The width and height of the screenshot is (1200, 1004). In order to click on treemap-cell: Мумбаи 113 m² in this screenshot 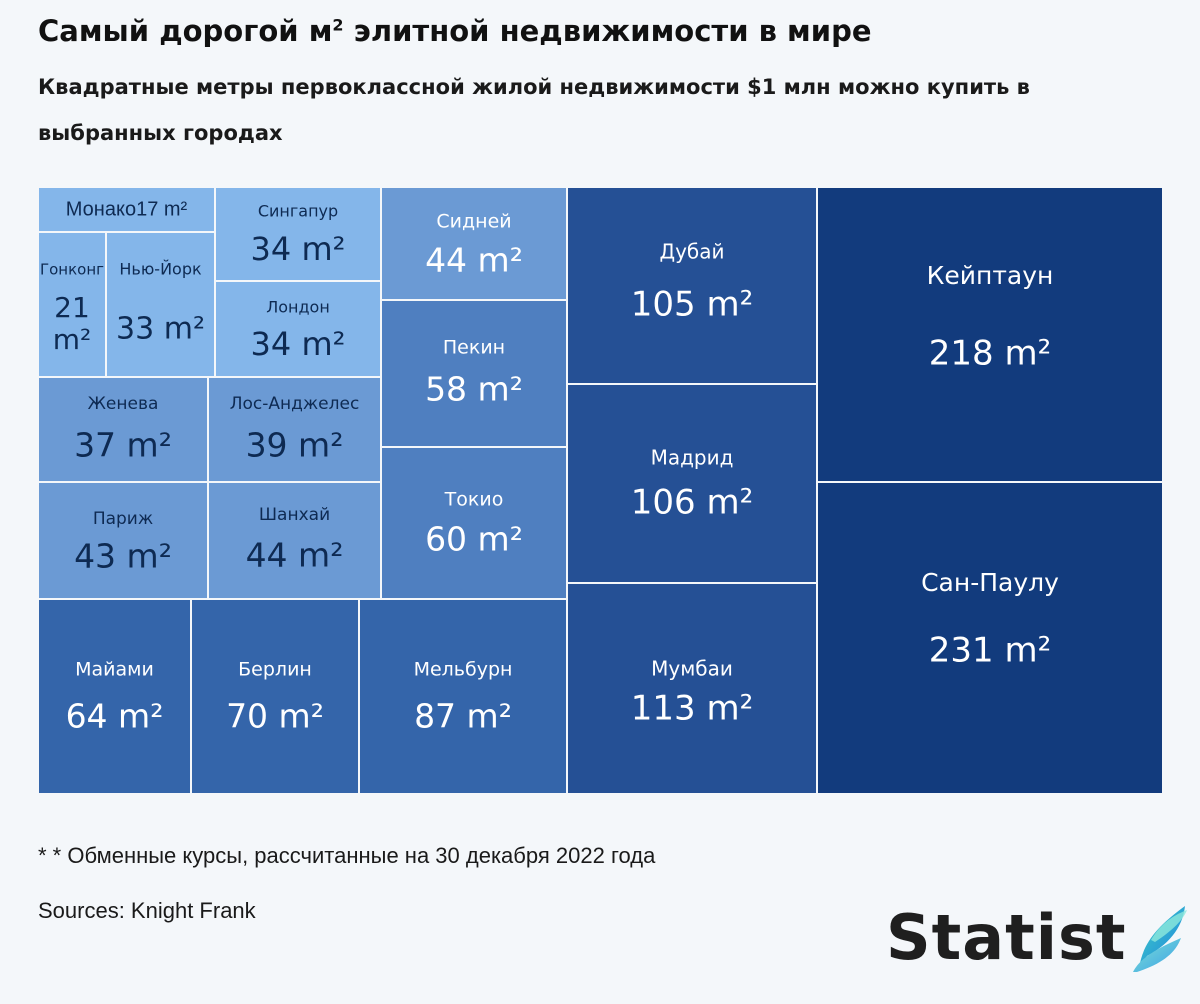, I will do `click(692, 688)`.